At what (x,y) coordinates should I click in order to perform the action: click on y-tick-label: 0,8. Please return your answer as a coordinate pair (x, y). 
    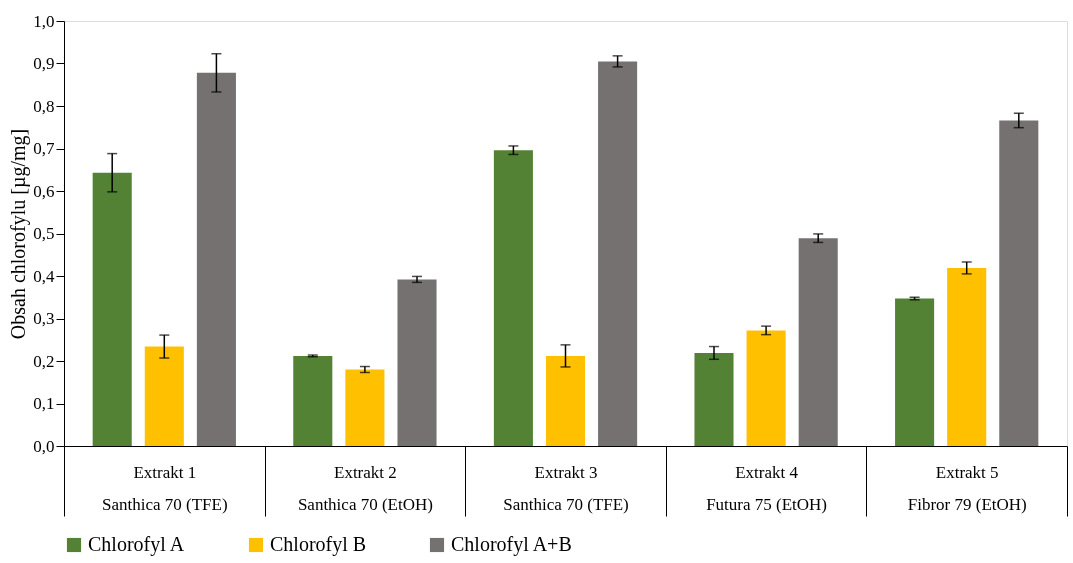
    Looking at the image, I should click on (44, 106).